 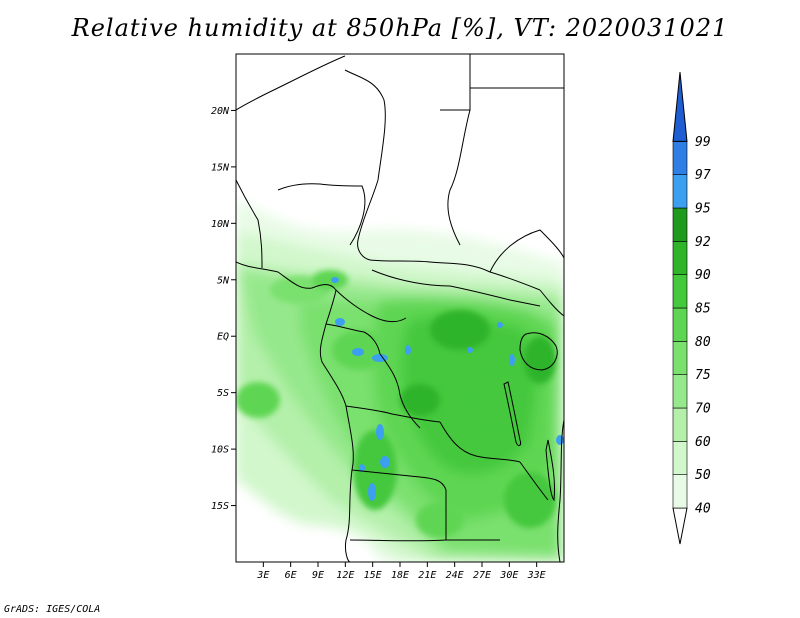 What do you see at coordinates (550, 470) in the screenshot?
I see `lake-malawi` at bounding box center [550, 470].